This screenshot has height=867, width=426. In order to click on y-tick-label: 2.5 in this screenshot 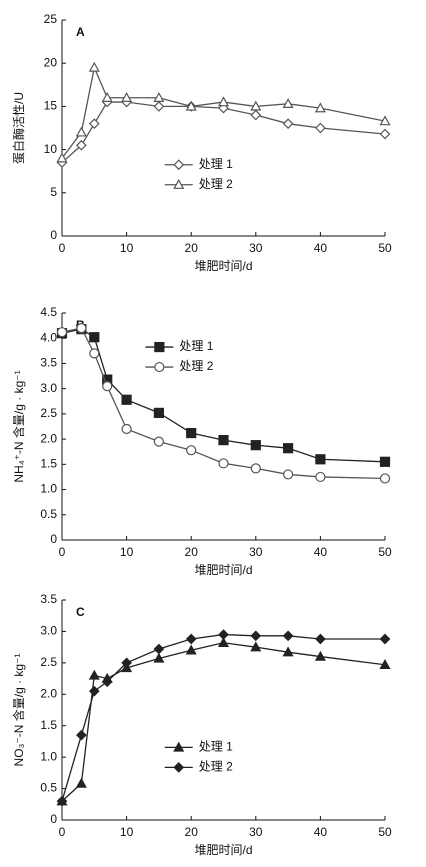, I will do `click(48, 413)`.